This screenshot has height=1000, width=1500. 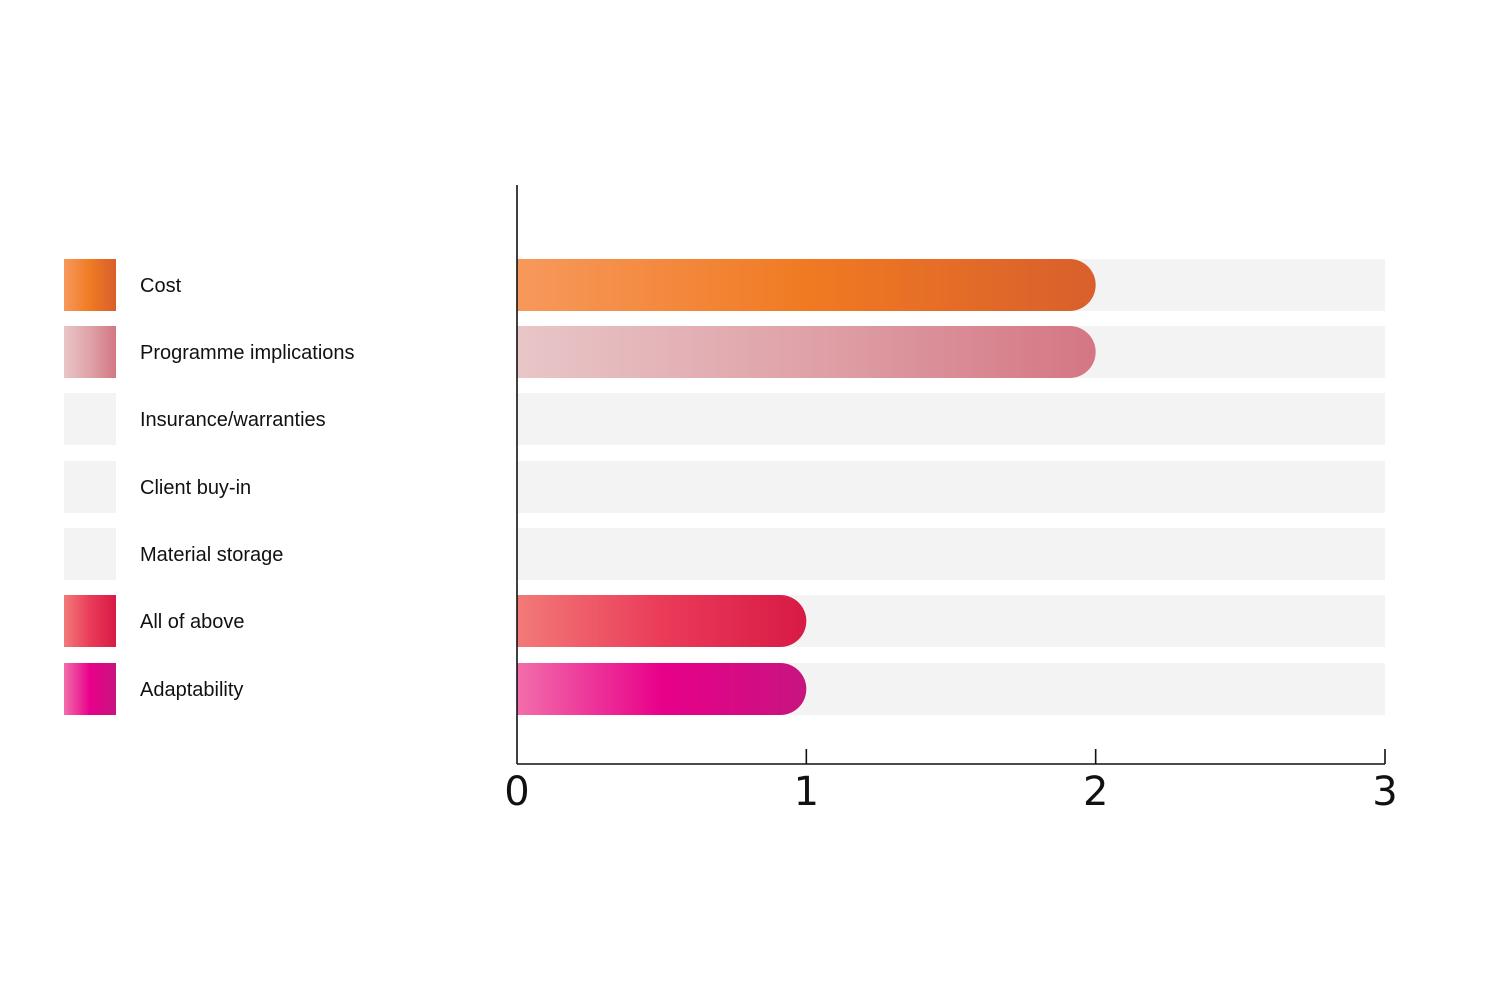 I want to click on legend-swatch-programme-implications, so click(x=90, y=352).